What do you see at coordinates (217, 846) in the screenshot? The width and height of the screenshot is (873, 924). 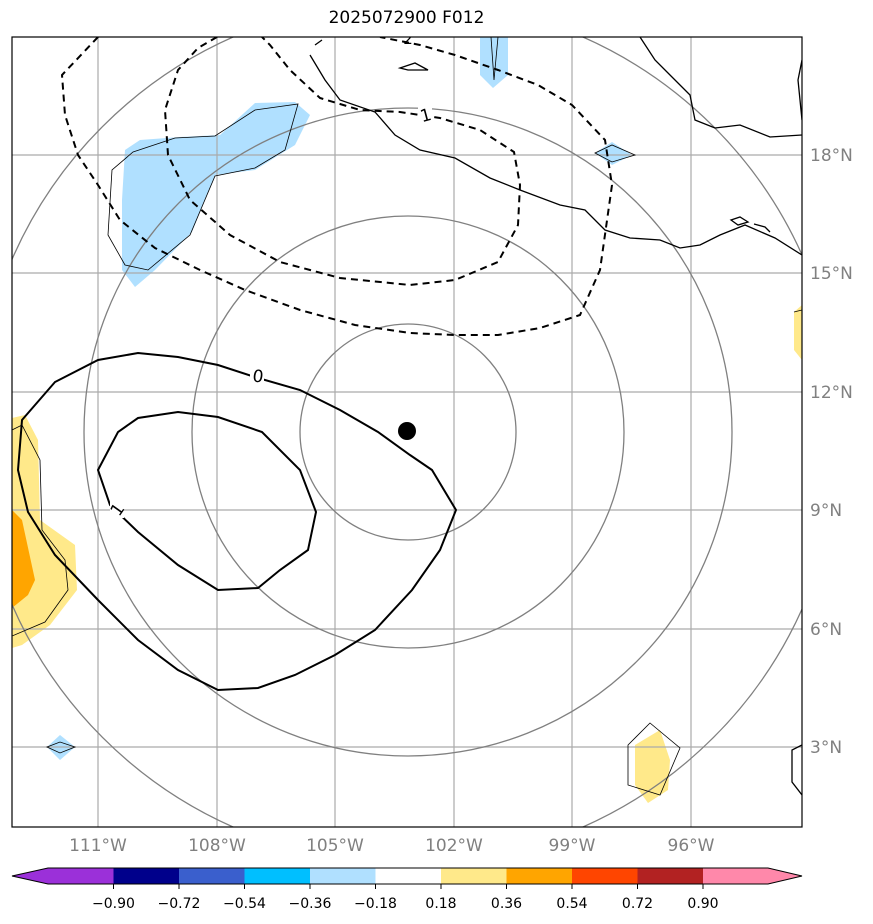 I see `lon-label: 108°W` at bounding box center [217, 846].